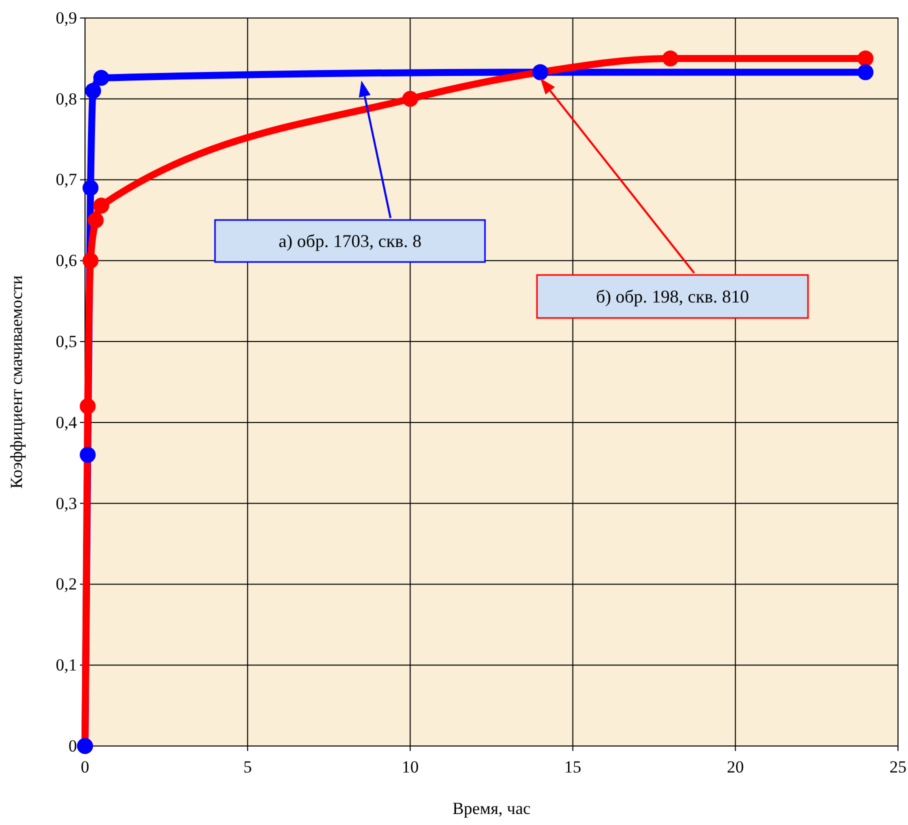 The image size is (908, 825). I want to click on y-axis-title: Коэффициент смачиваемости, so click(16, 382).